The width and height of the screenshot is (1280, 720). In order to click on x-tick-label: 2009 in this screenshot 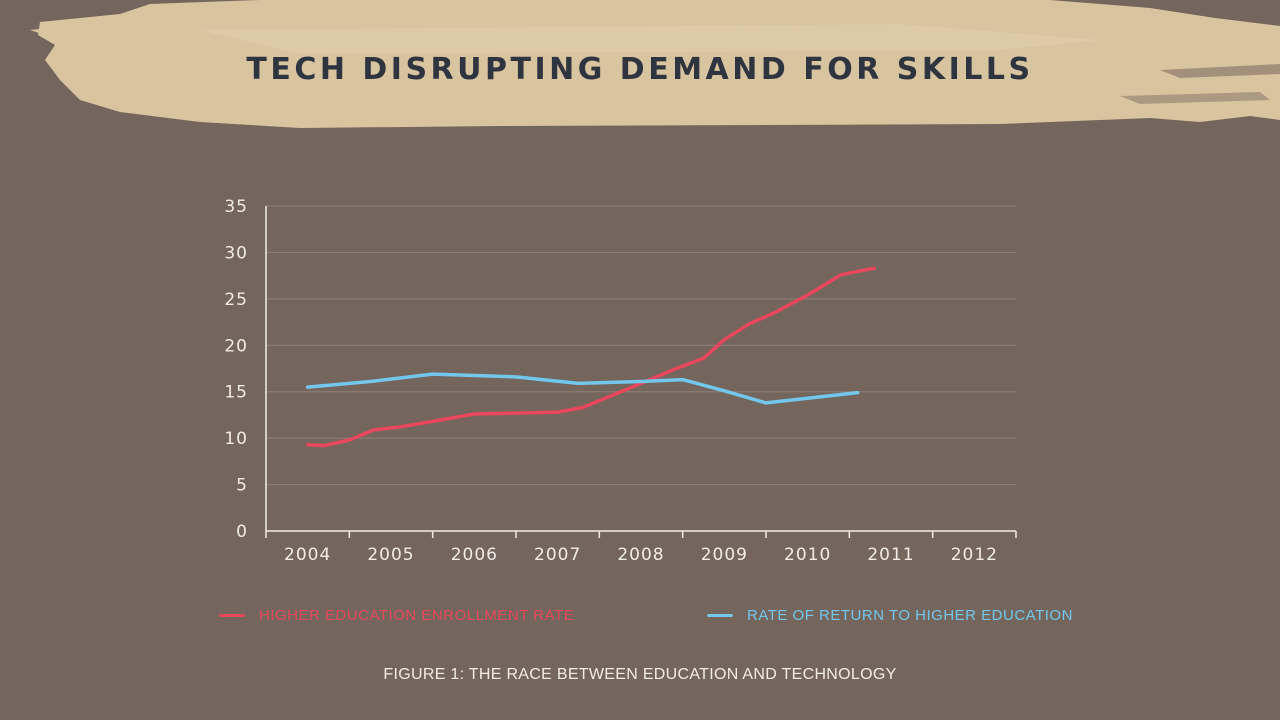, I will do `click(724, 555)`.